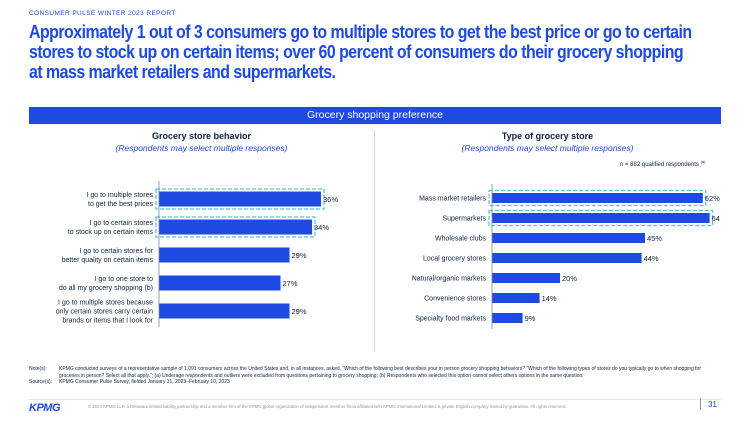 The width and height of the screenshot is (750, 422). What do you see at coordinates (124, 279) in the screenshot?
I see `category-label: I go to one store to` at bounding box center [124, 279].